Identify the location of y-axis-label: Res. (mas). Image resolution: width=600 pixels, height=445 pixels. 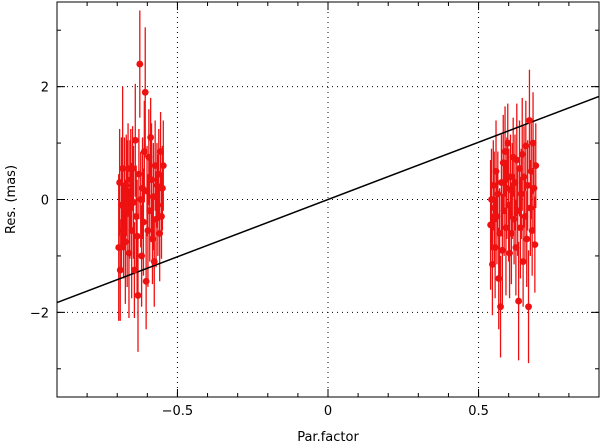
(11, 199).